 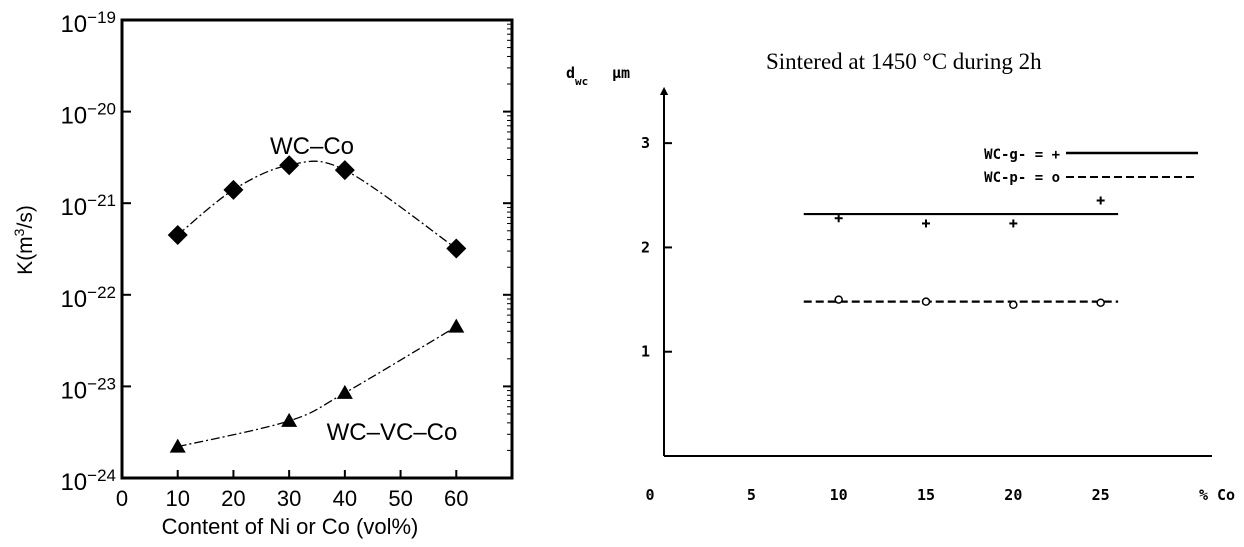 I want to click on right-y-tick-label: 1, so click(x=645, y=352).